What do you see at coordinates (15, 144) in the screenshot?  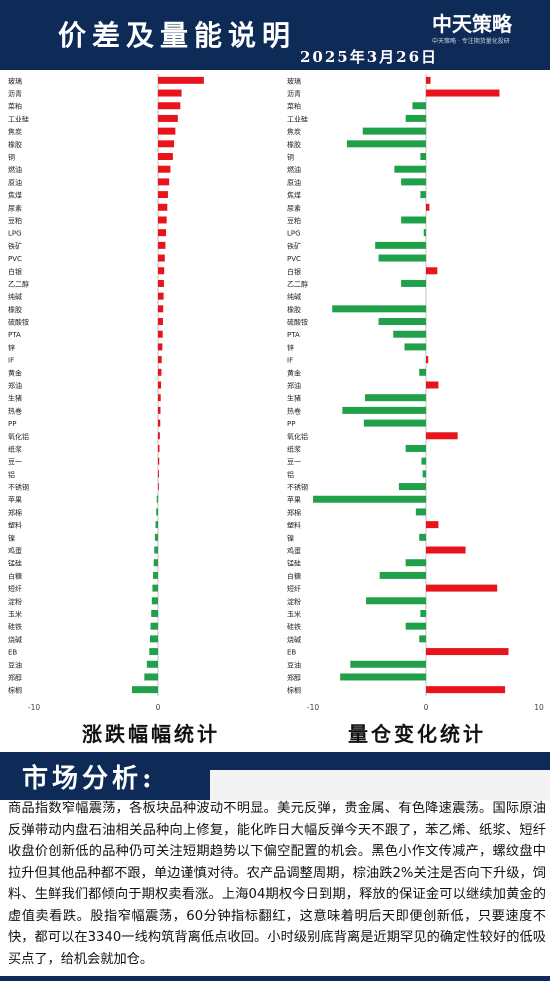 I see `category-label: 橡胶` at bounding box center [15, 144].